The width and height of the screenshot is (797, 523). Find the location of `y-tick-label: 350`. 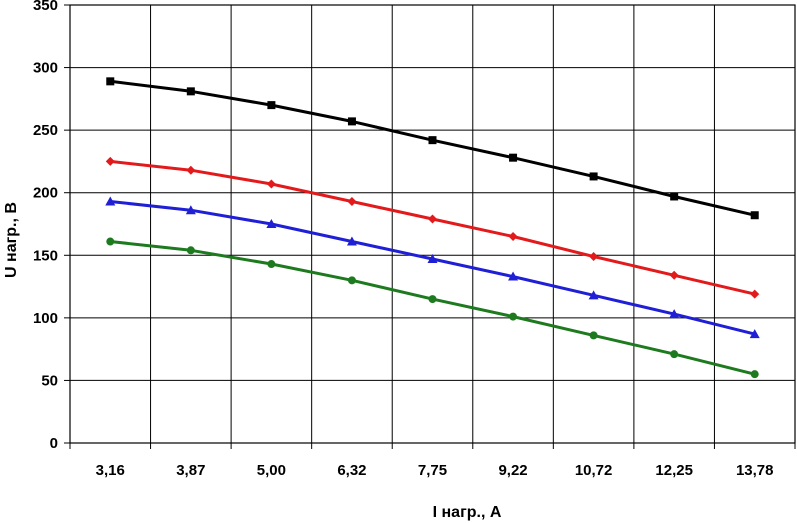

y-tick-label: 350 is located at coordinates (45, 7).